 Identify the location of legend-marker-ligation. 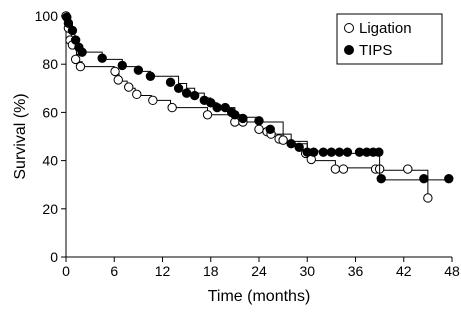
(349, 28).